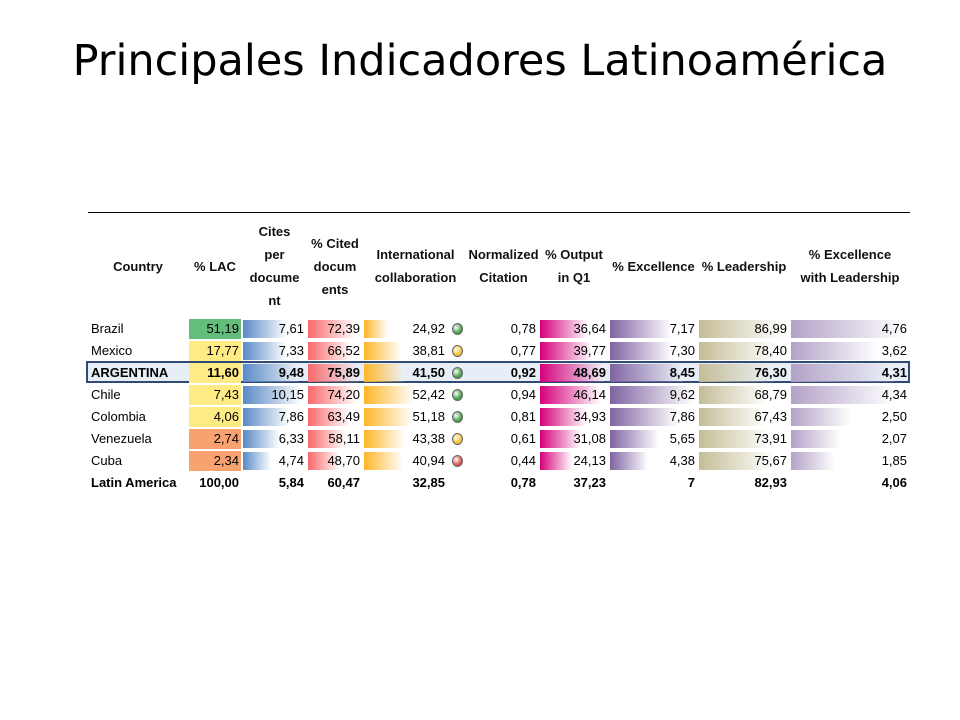 This screenshot has height=720, width=960. Describe the element at coordinates (744, 351) in the screenshot. I see `cell-lead: 78,40` at that location.